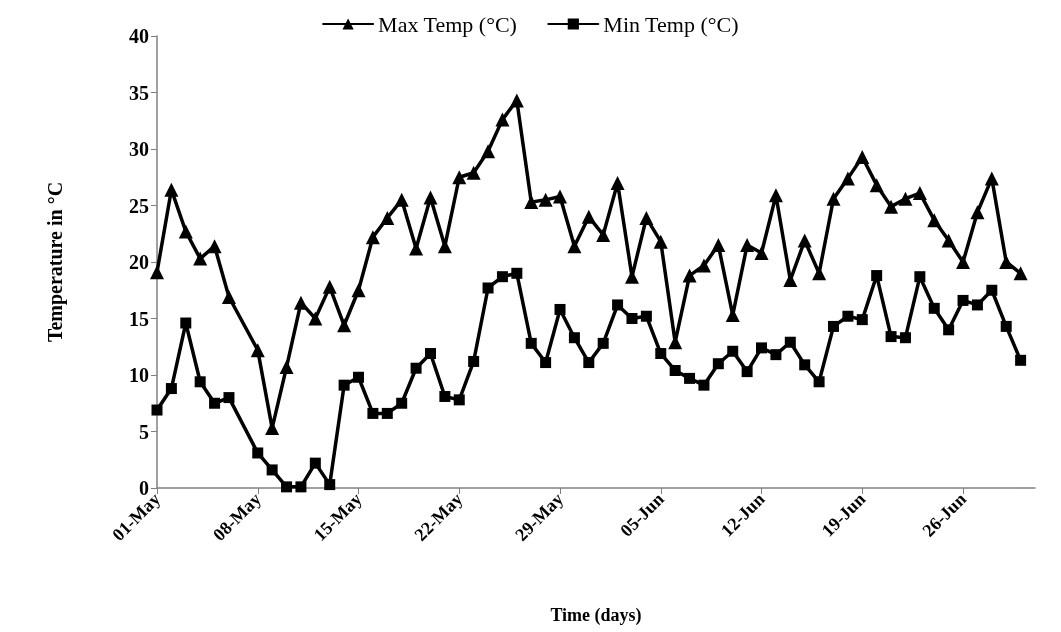  I want to click on legend-label: Min Temp (°C), so click(671, 24).